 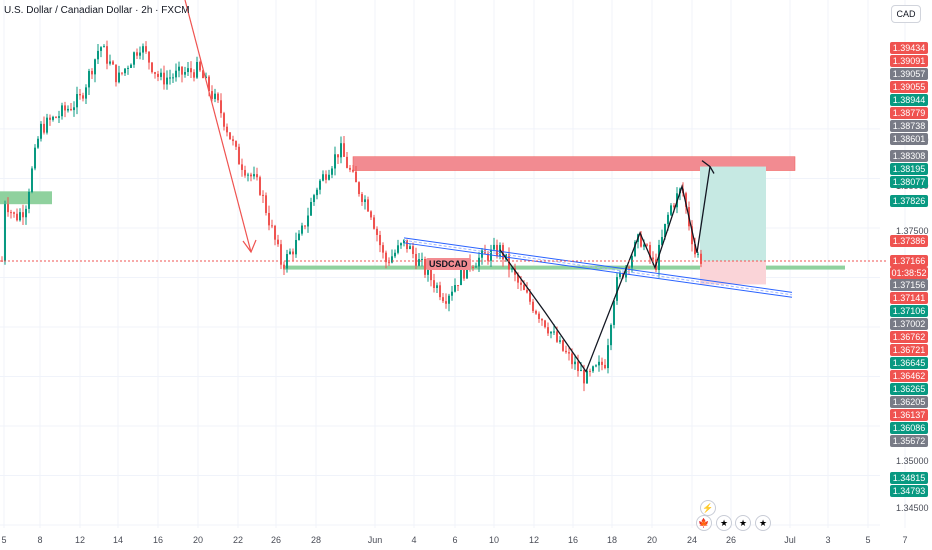 What do you see at coordinates (733, 273) in the screenshot?
I see `stop-zone` at bounding box center [733, 273].